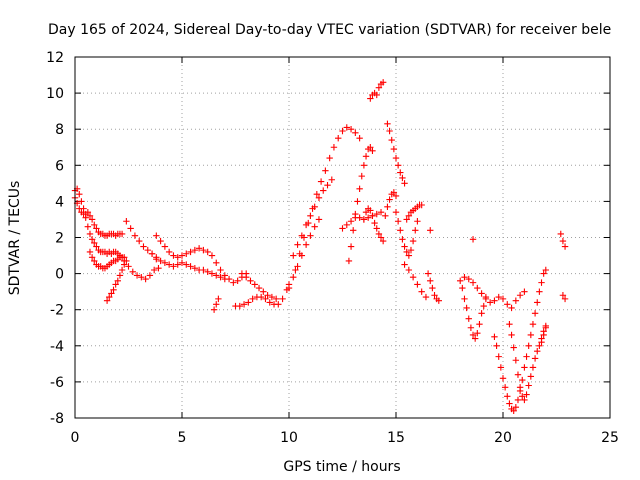 The image size is (640, 480). What do you see at coordinates (55, 94) in the screenshot?
I see `y-tick-label: 10` at bounding box center [55, 94].